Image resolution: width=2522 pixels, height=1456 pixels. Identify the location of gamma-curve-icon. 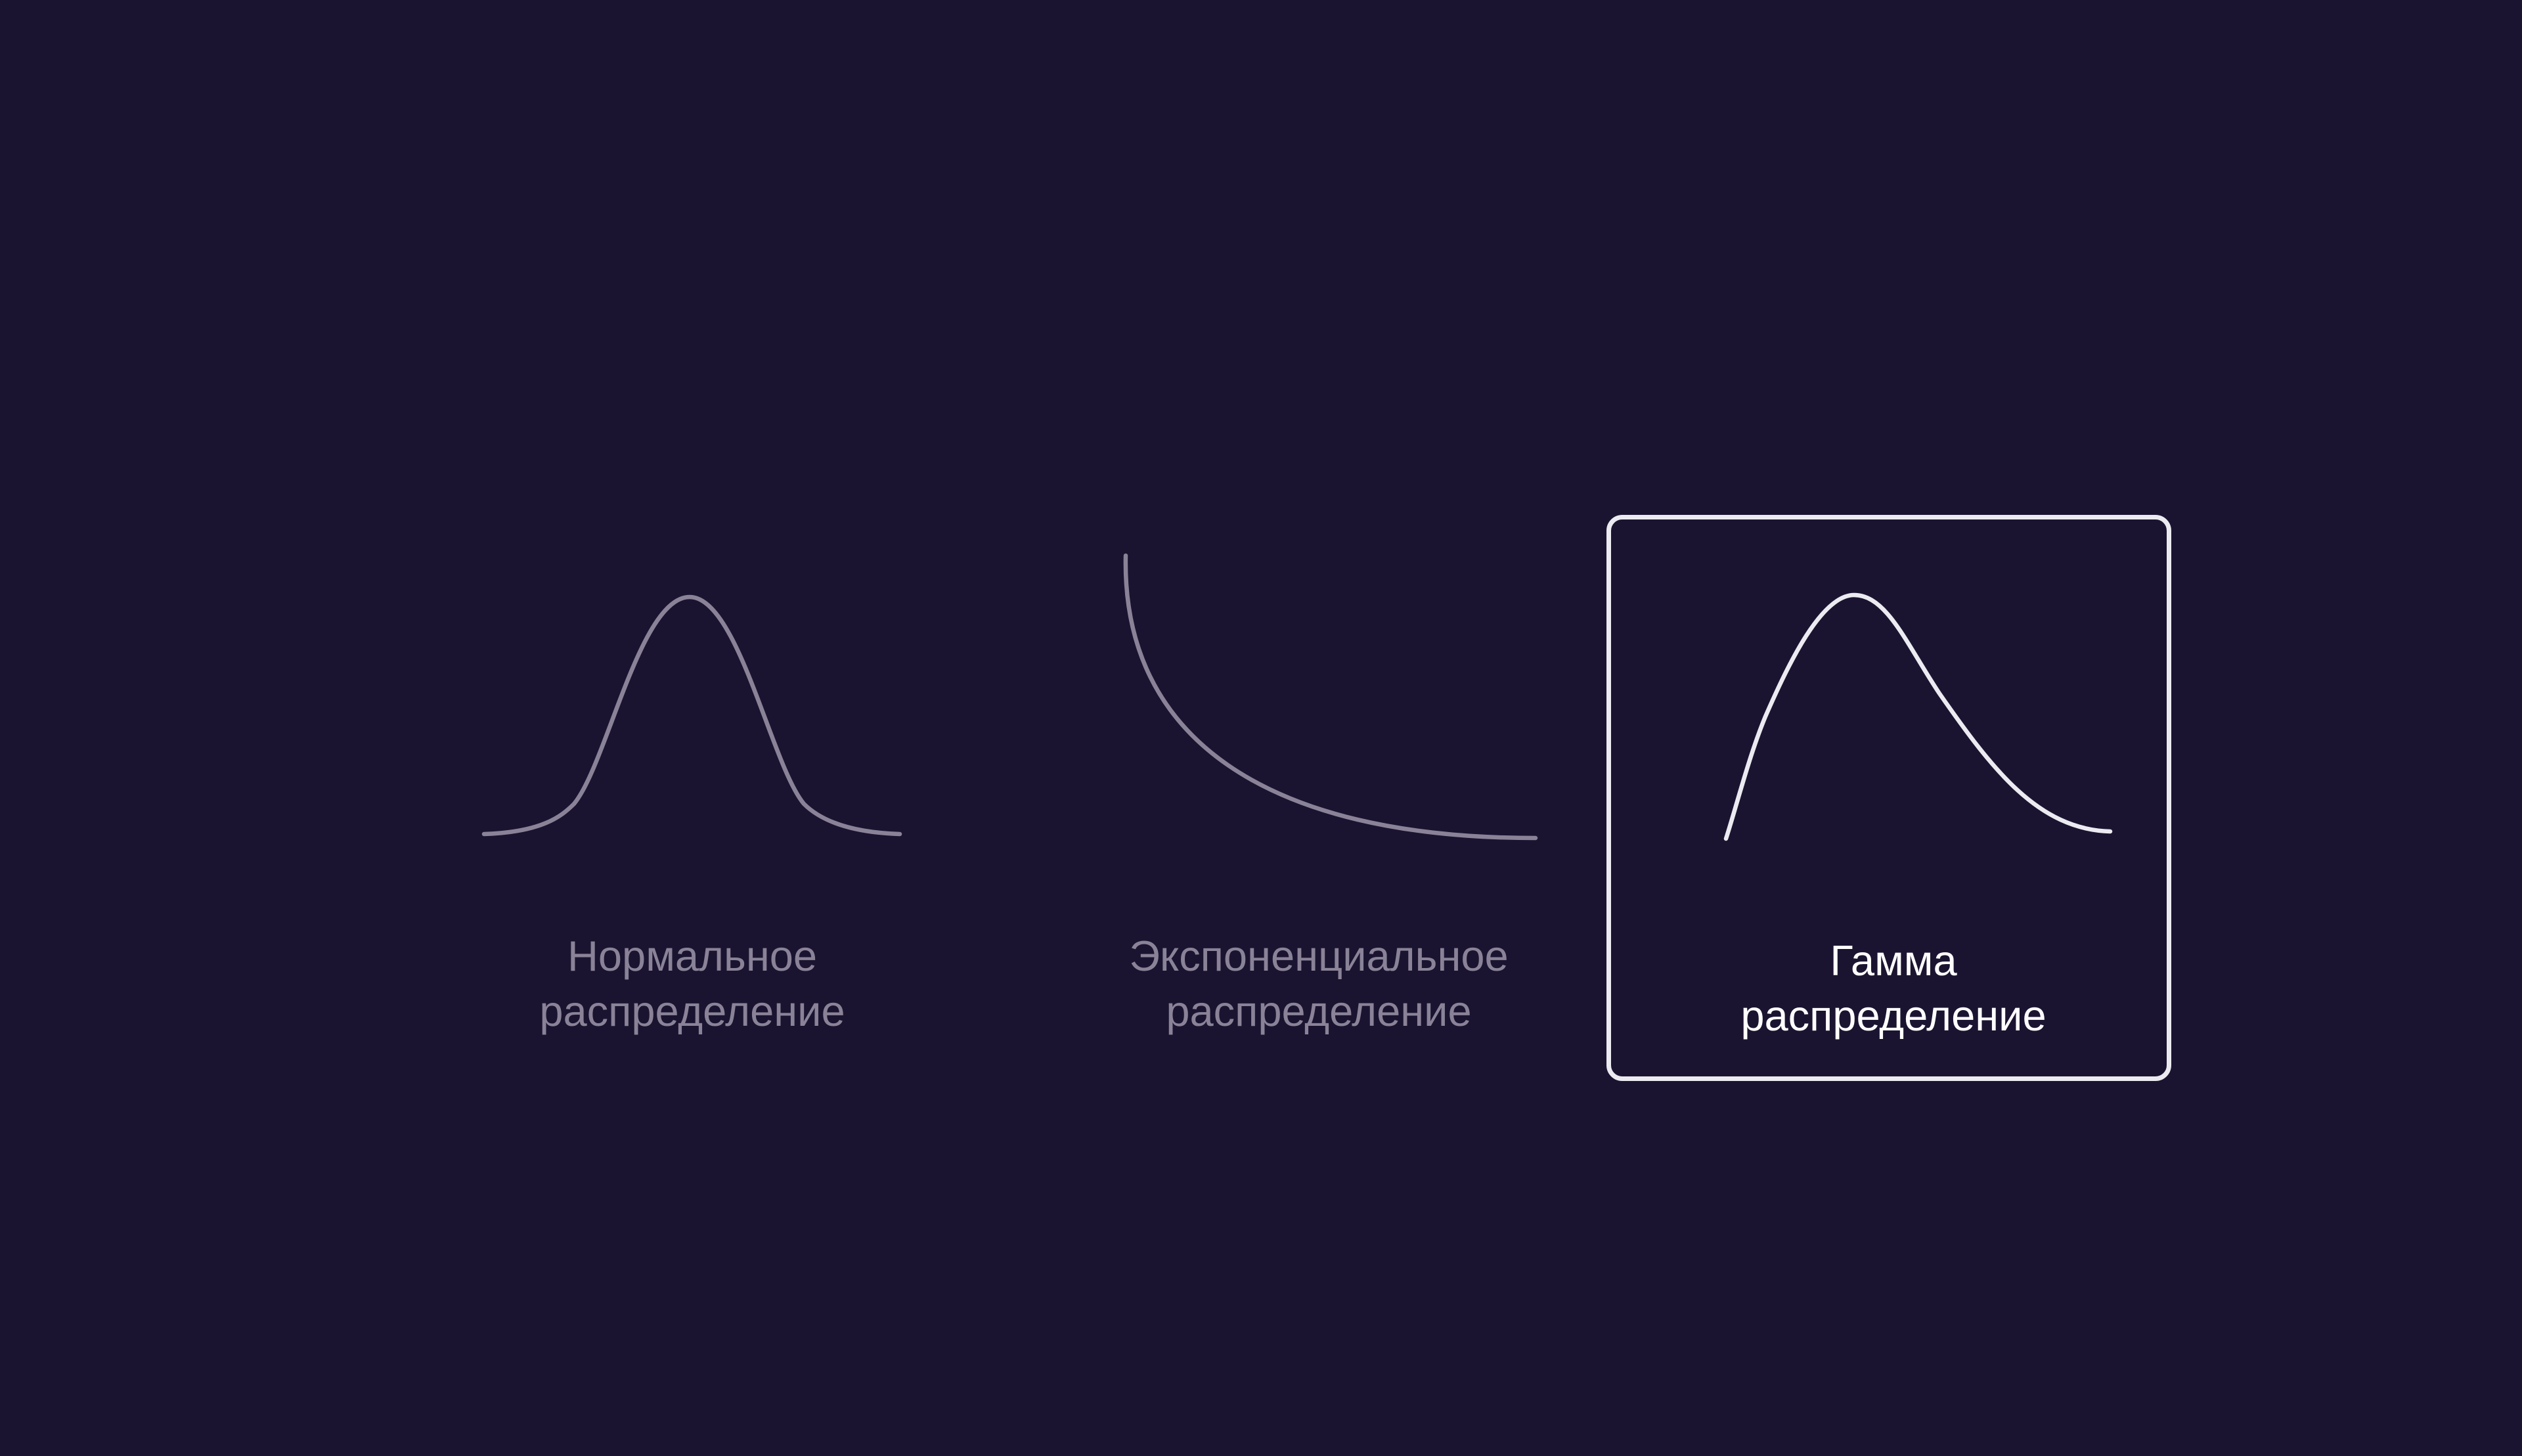
(1918, 716).